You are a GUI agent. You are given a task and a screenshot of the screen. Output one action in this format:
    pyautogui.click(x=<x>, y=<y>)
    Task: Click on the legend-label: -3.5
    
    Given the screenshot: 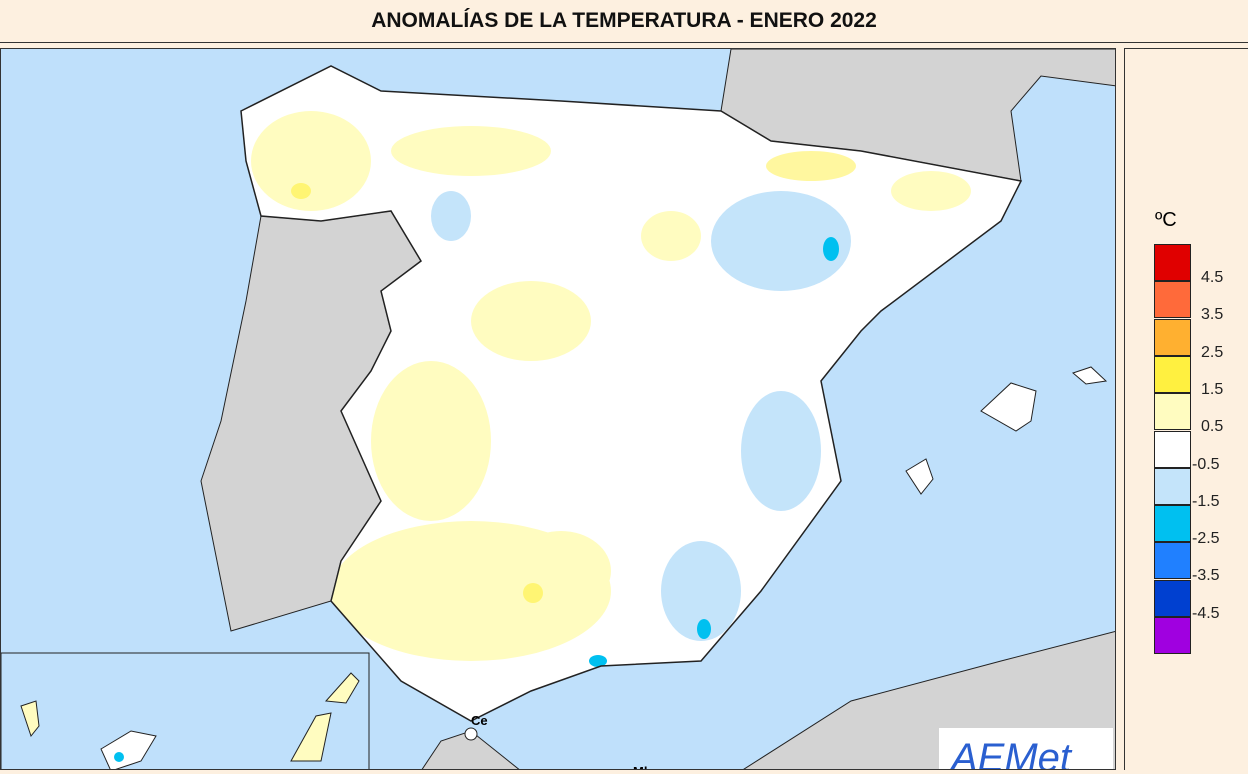 What is the action you would take?
    pyautogui.click(x=1206, y=576)
    